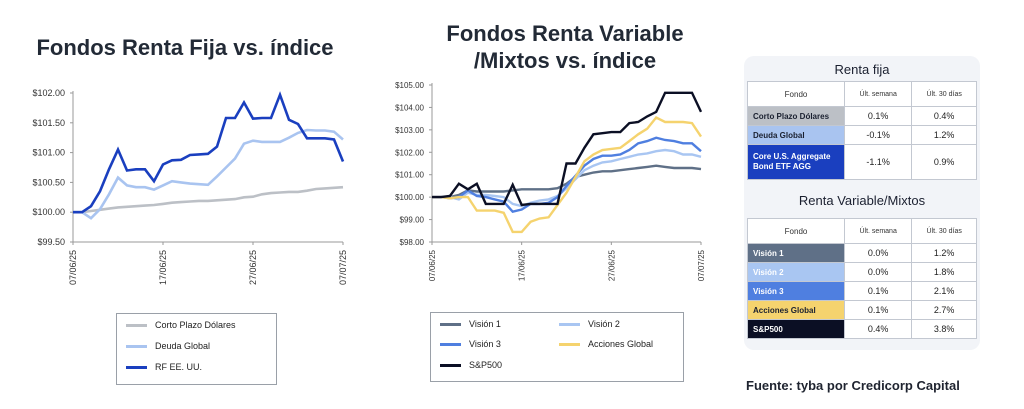 This screenshot has height=409, width=1024. I want to click on fund-name-cell: S&P500, so click(796, 329).